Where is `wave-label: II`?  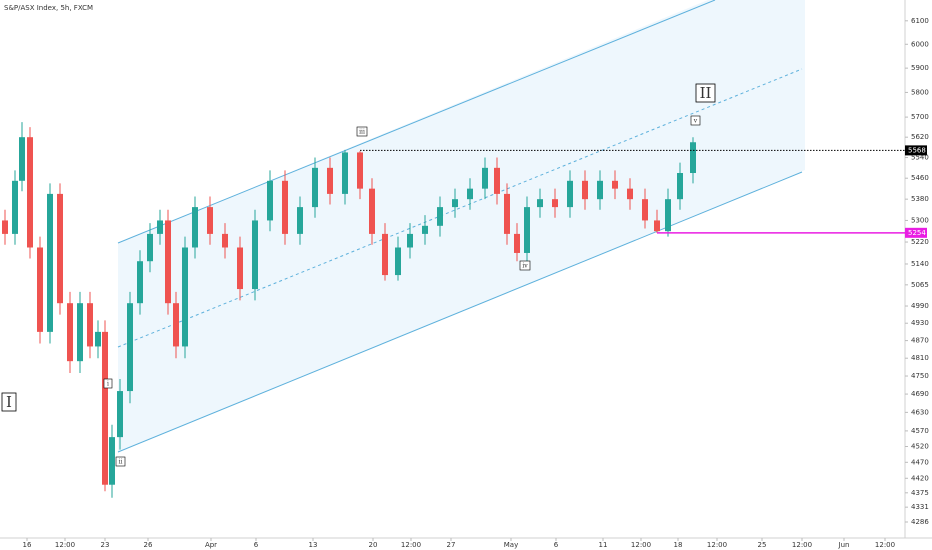 wave-label: II is located at coordinates (706, 93).